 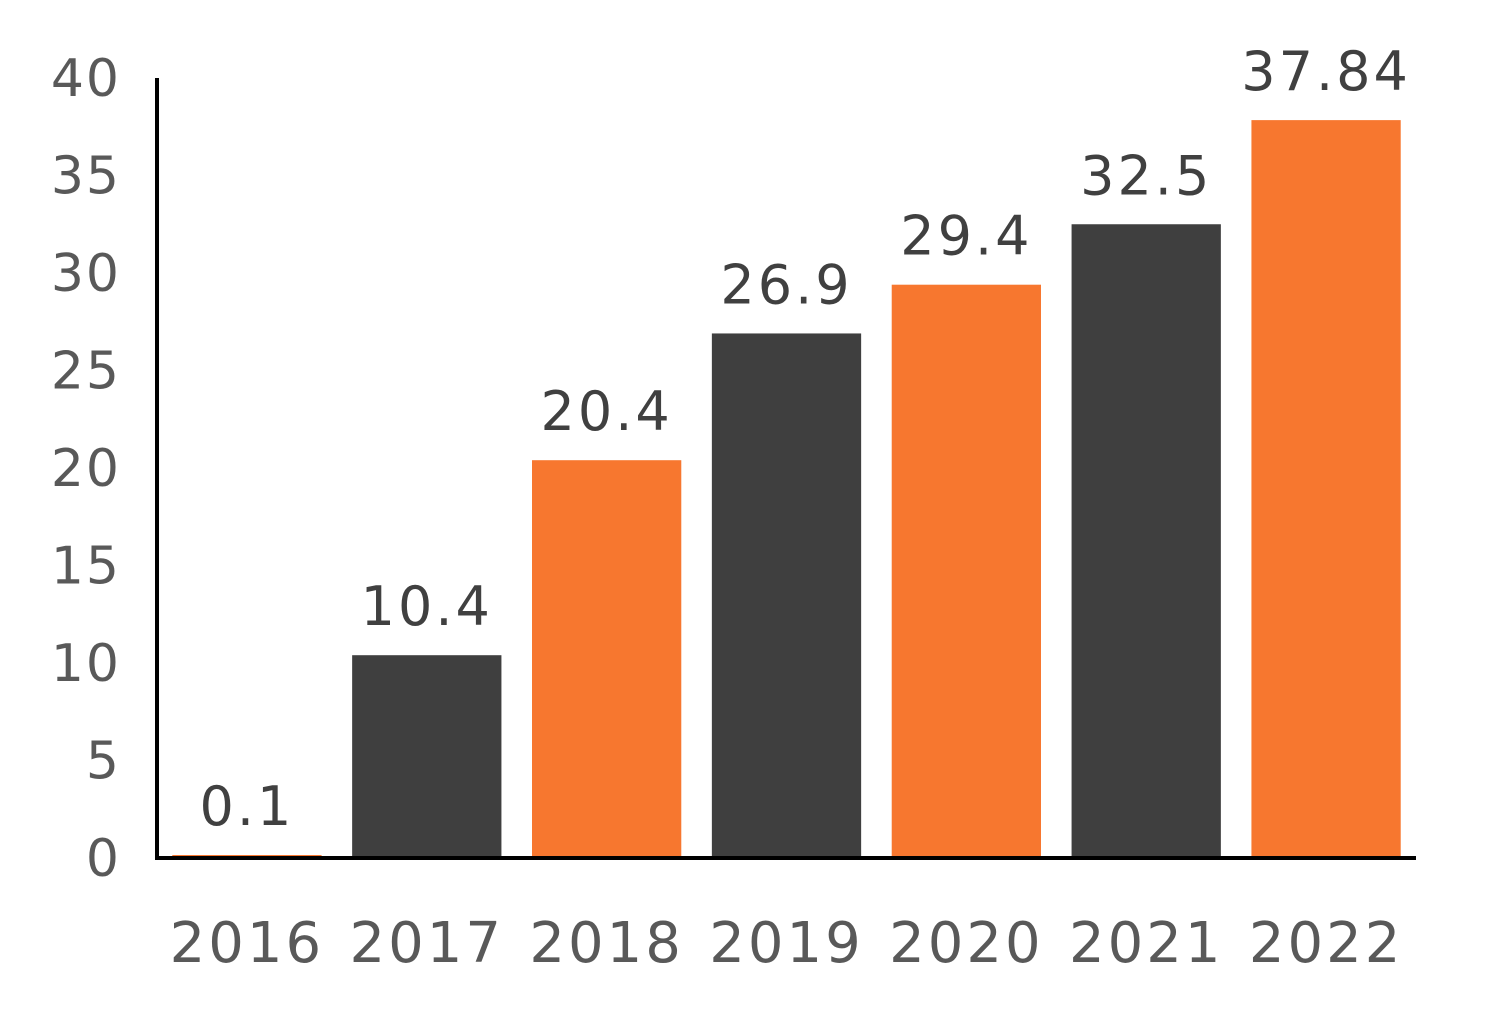 I want to click on bar-2021, so click(x=1146, y=541).